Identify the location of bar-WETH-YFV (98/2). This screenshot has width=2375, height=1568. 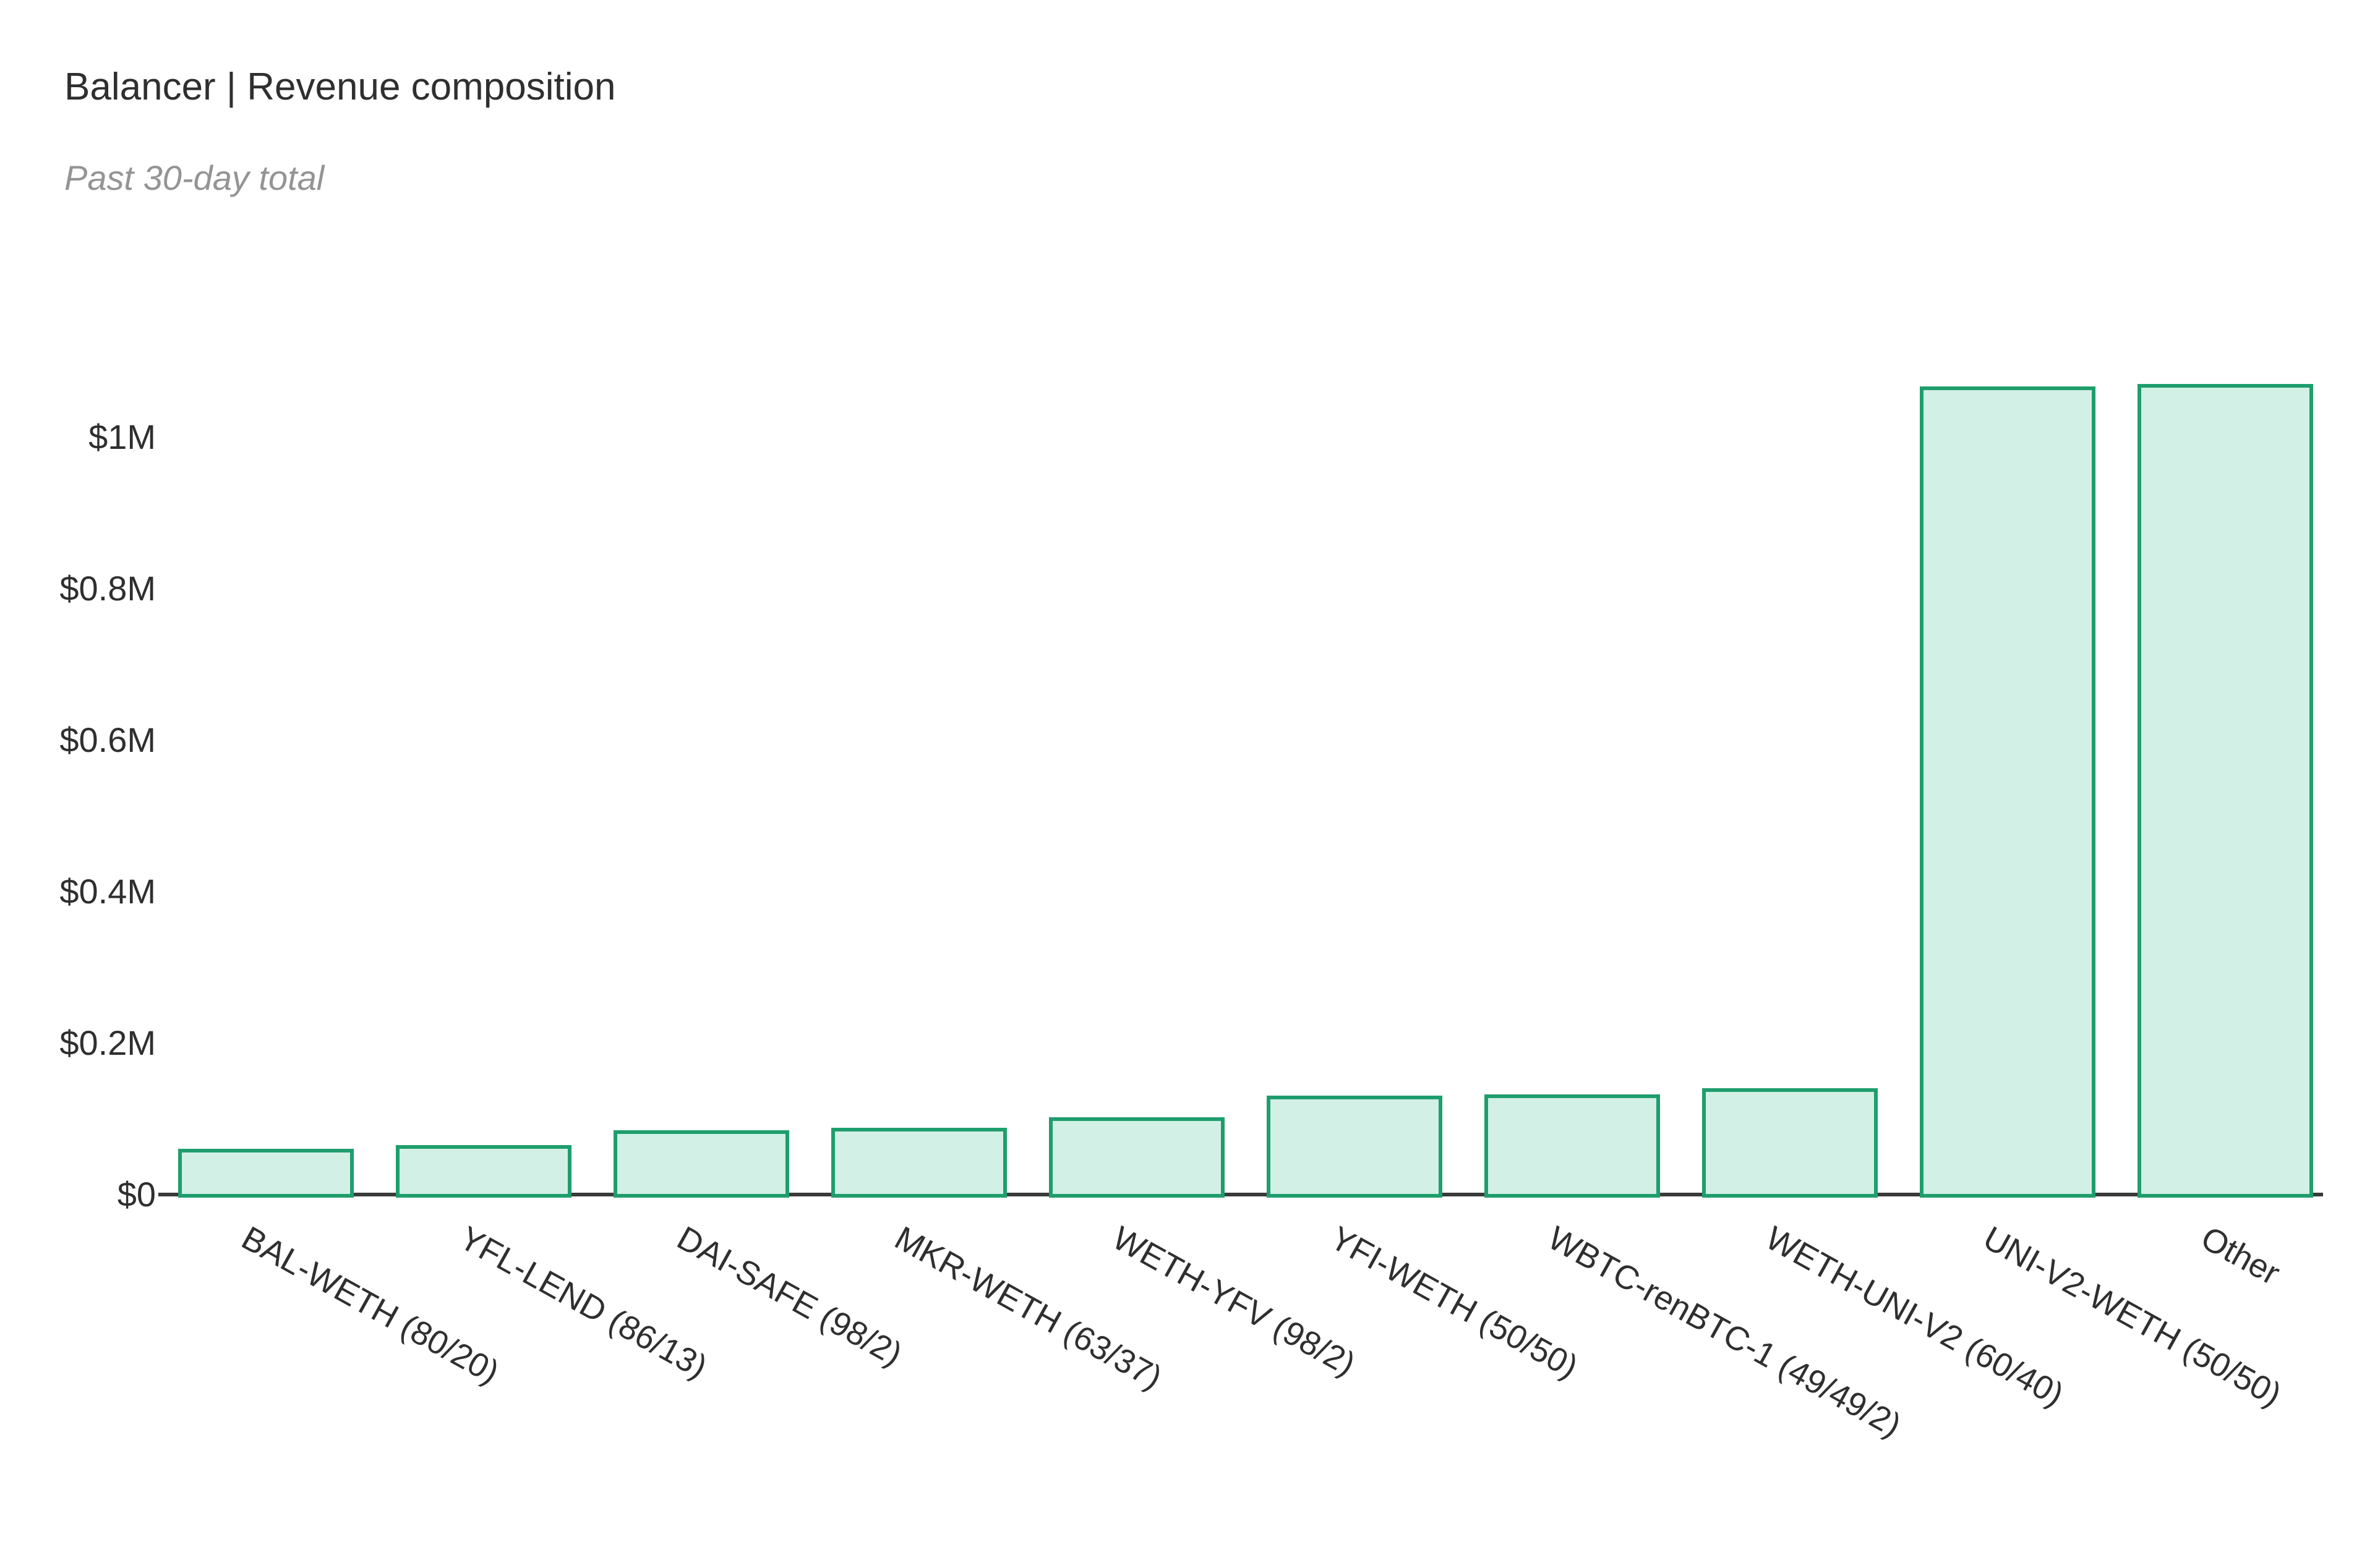
(1137, 1157).